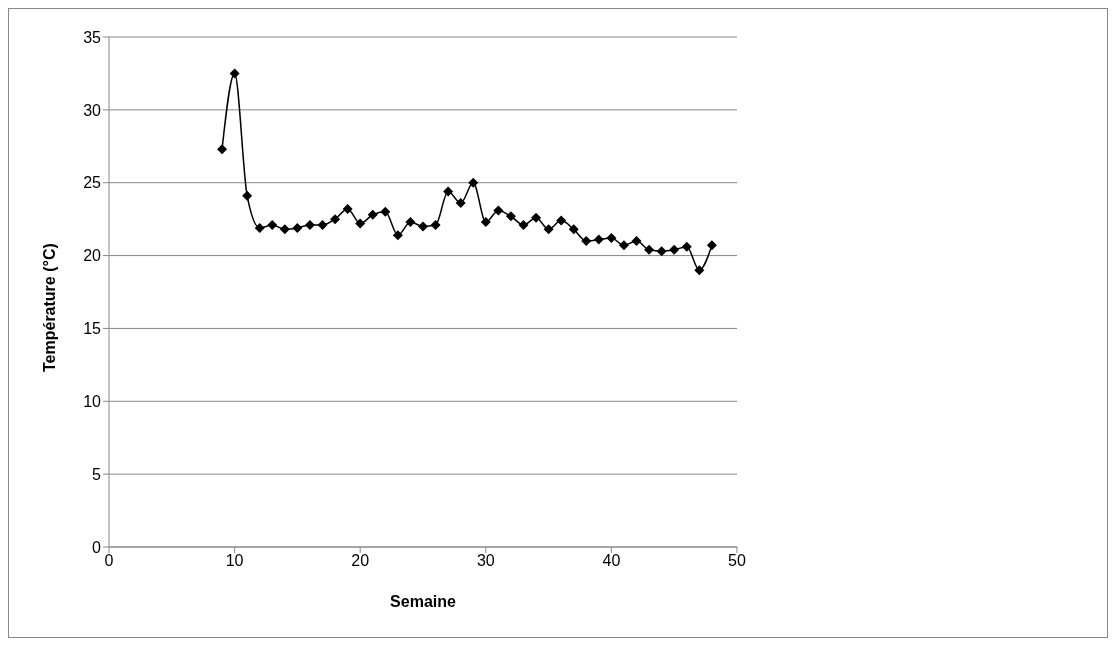 The width and height of the screenshot is (1118, 649). What do you see at coordinates (92, 401) in the screenshot?
I see `y-tick-label: 10` at bounding box center [92, 401].